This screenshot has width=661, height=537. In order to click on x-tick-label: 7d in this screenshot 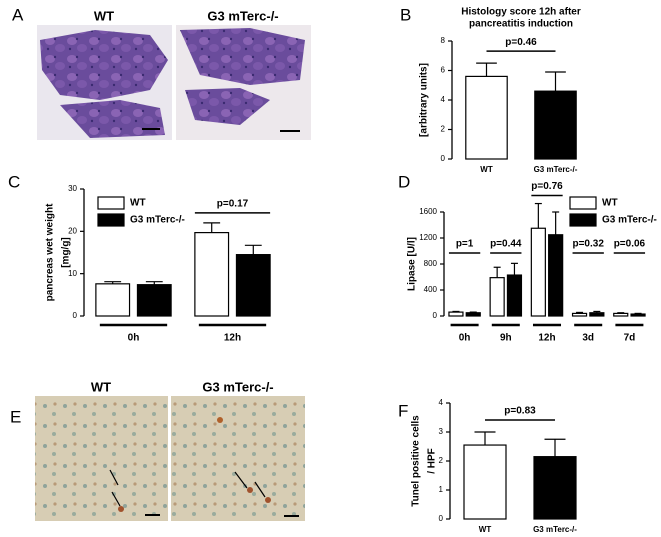, I will do `click(630, 338)`.